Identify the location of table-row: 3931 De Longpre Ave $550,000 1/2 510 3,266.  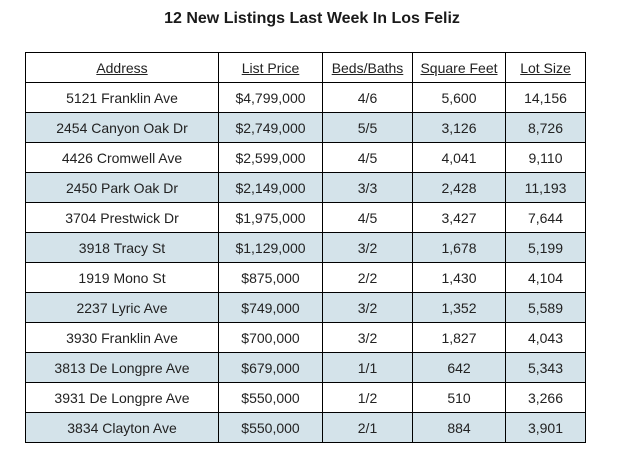
(305, 397).